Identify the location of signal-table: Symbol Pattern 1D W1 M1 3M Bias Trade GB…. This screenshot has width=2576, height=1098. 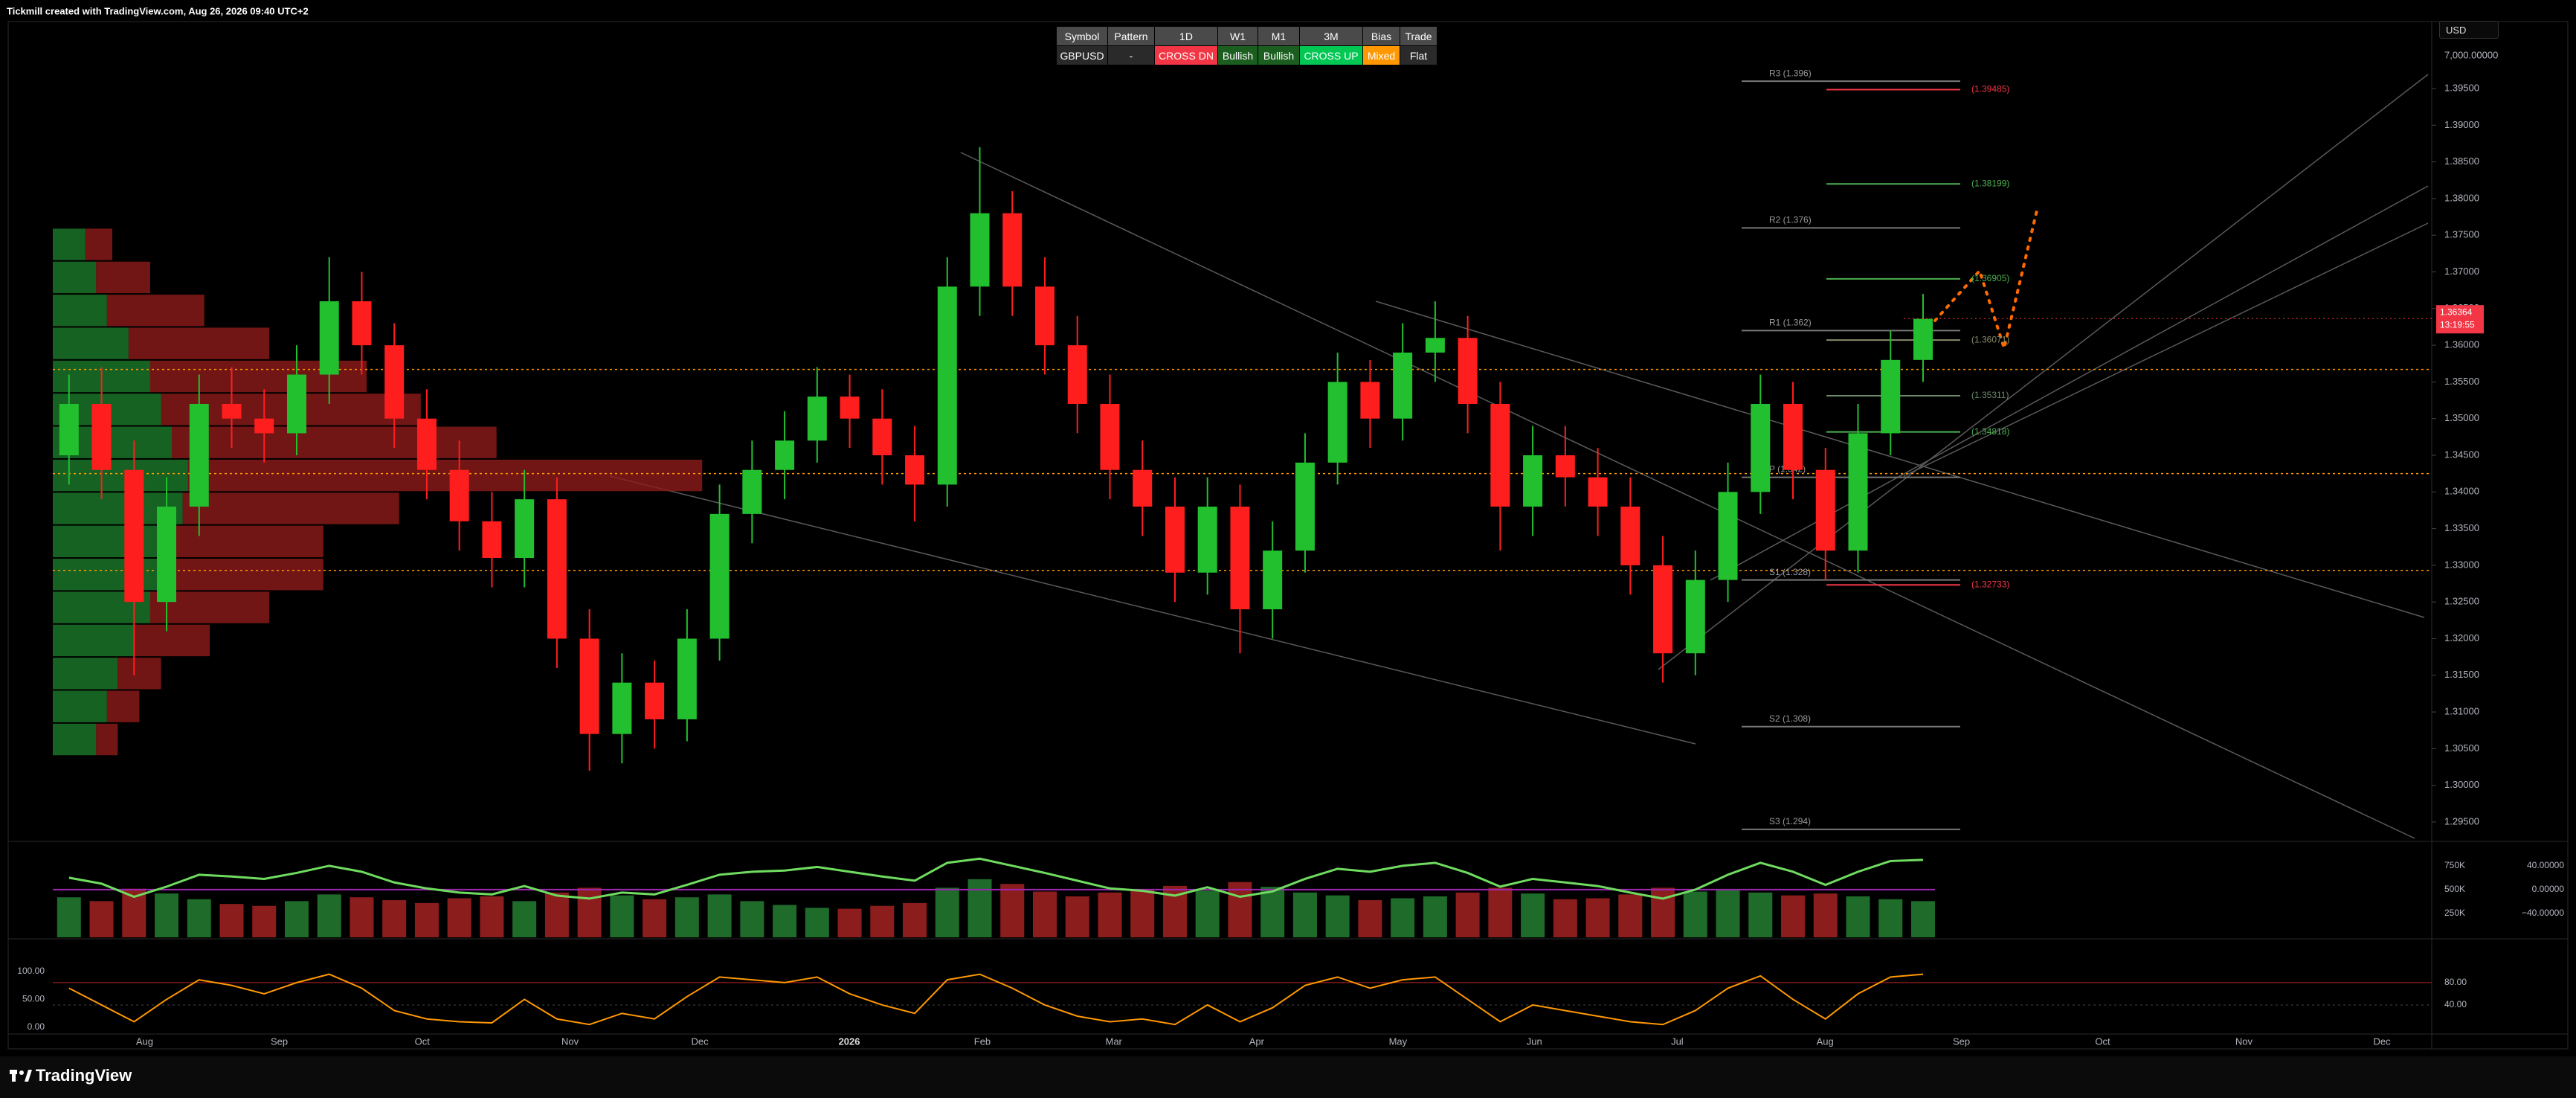
(1246, 45).